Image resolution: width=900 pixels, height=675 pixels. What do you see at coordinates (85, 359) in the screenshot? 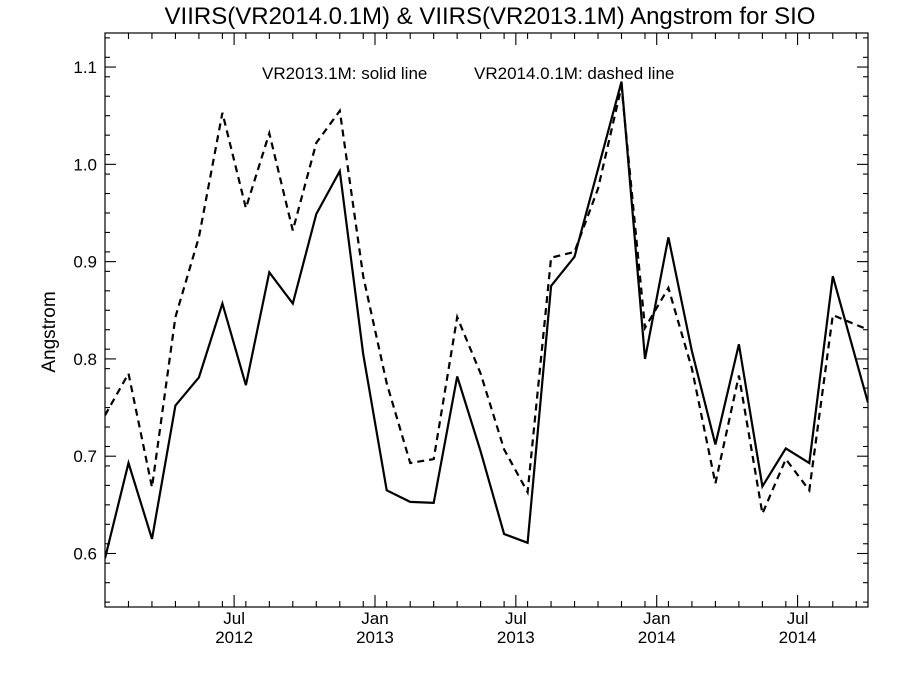
I see `y-tick-label: 0.8` at bounding box center [85, 359].